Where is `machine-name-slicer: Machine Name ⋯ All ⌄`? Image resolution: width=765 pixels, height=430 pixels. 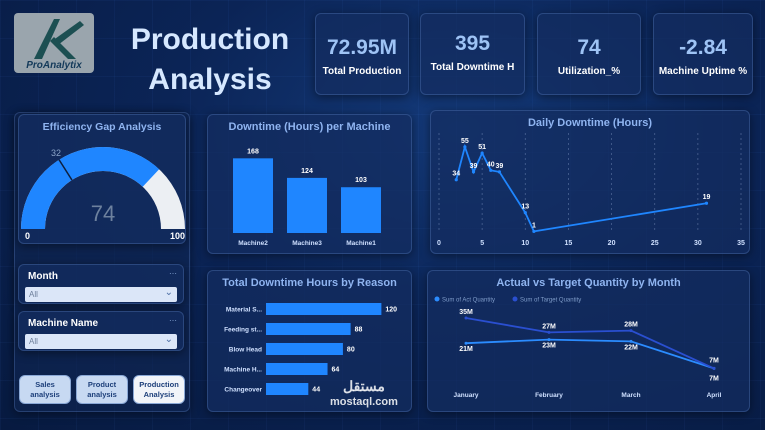
machine-name-slicer: Machine Name ⋯ All ⌄ is located at coordinates (101, 331).